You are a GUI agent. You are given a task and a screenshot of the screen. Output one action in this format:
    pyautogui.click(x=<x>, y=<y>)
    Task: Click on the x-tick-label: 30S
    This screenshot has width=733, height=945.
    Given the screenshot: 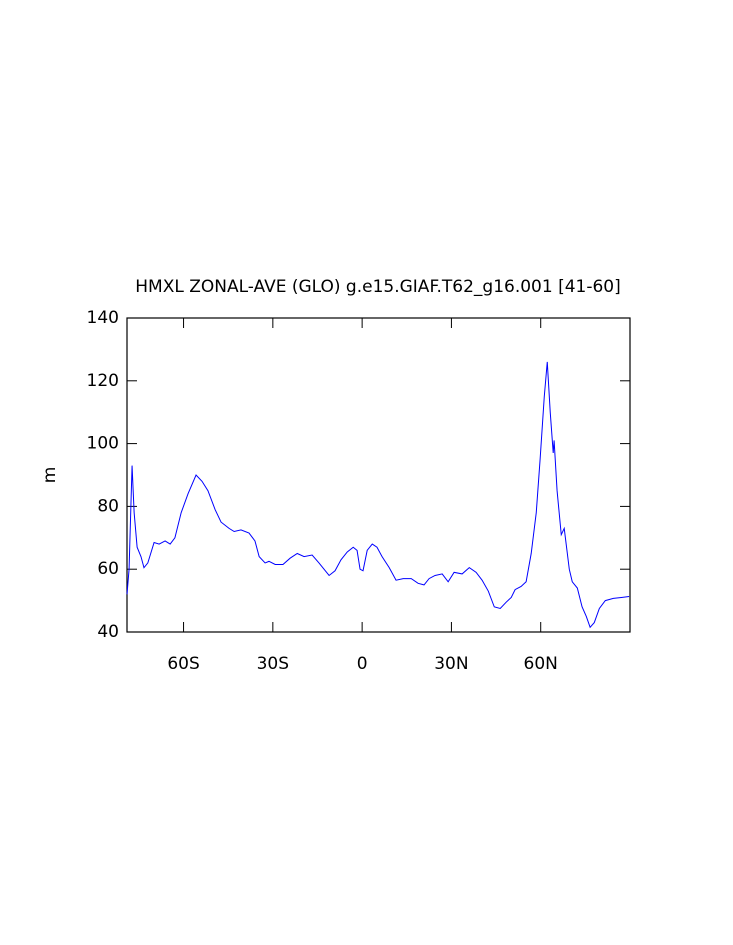 What is the action you would take?
    pyautogui.click(x=273, y=664)
    